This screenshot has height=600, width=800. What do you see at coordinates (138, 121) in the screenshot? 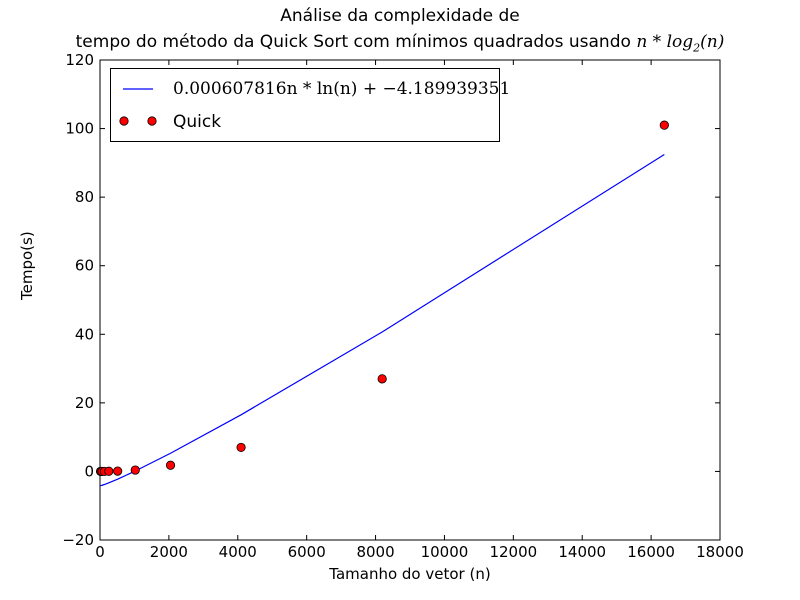
I see `legend-marker-swatch` at bounding box center [138, 121].